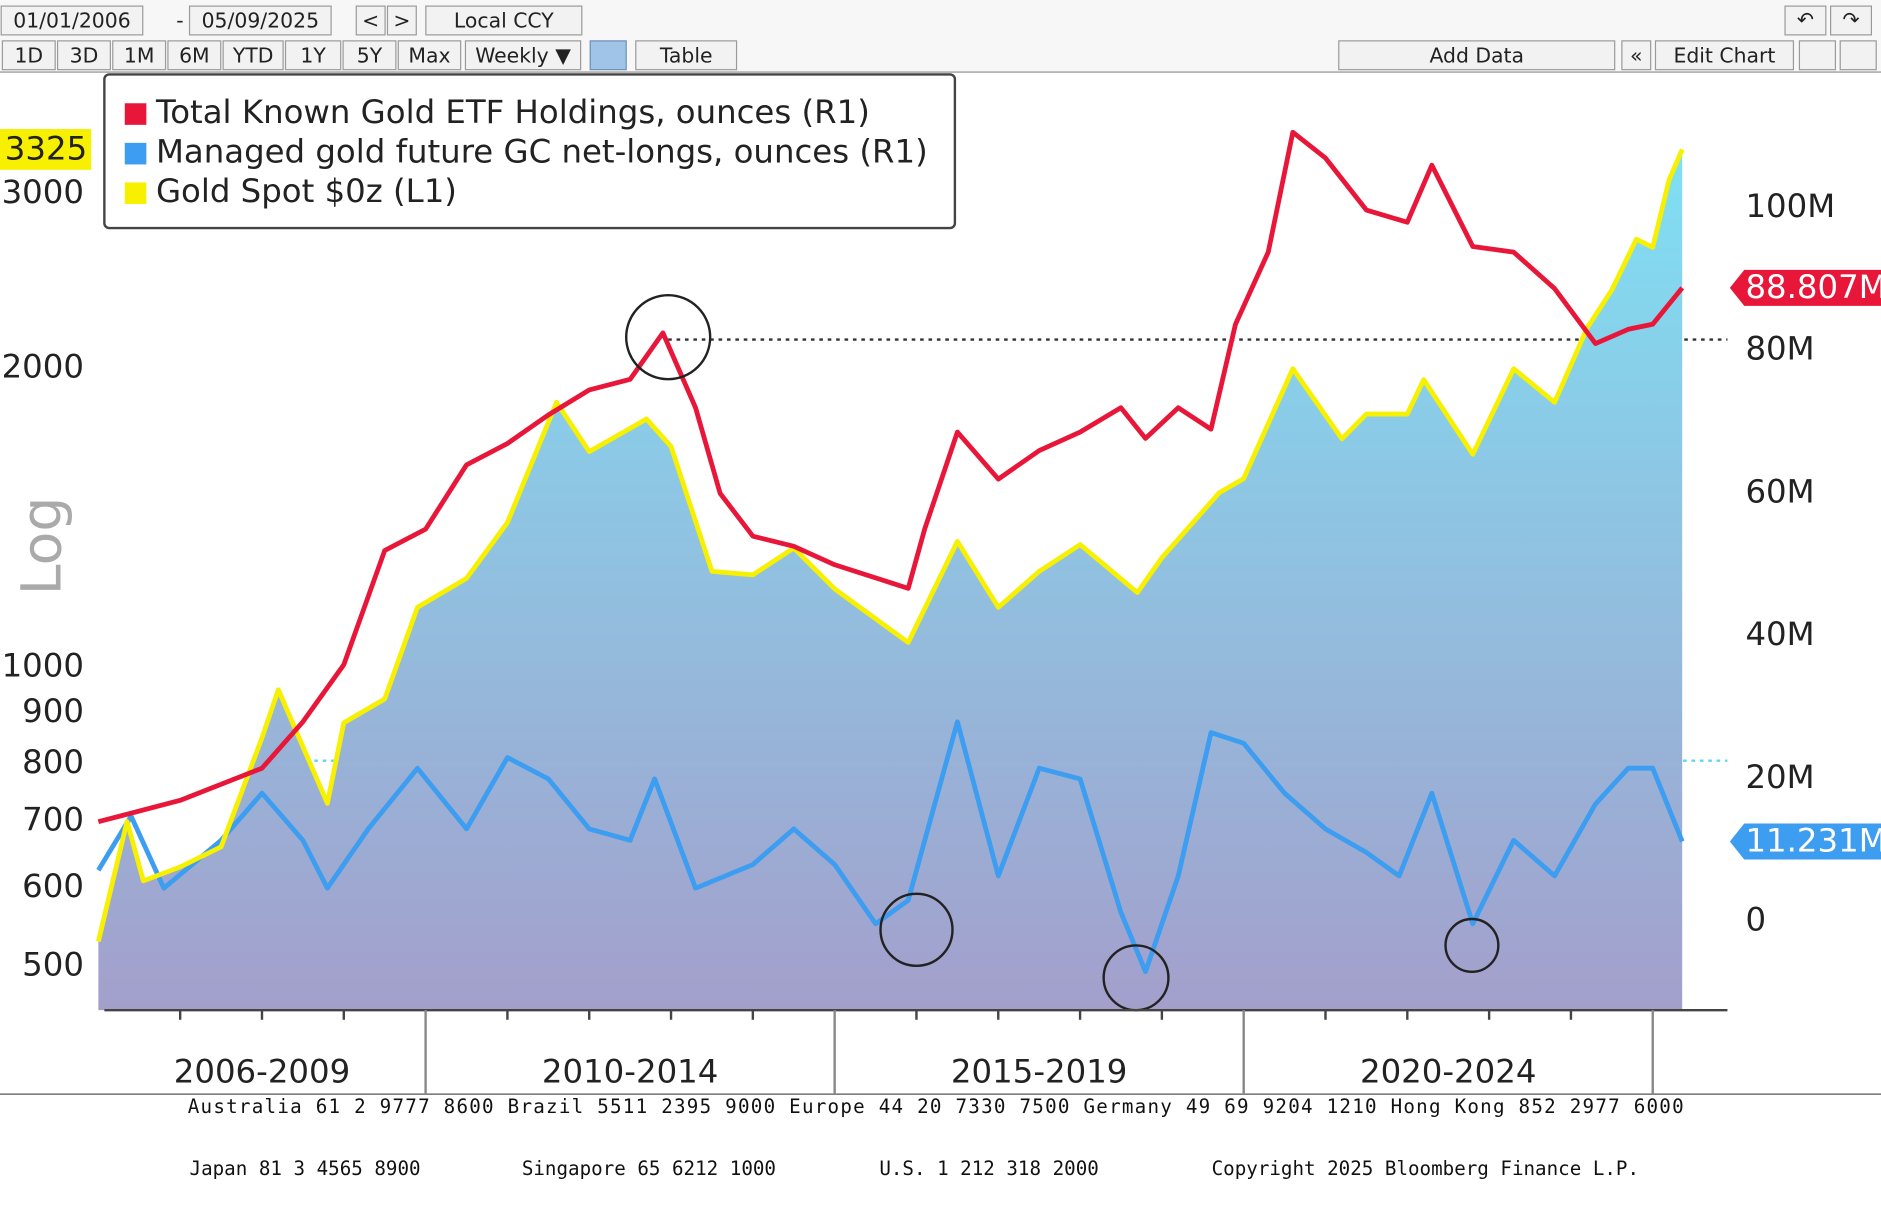 This screenshot has width=1881, height=1207. I want to click on next-button, so click(401, 20).